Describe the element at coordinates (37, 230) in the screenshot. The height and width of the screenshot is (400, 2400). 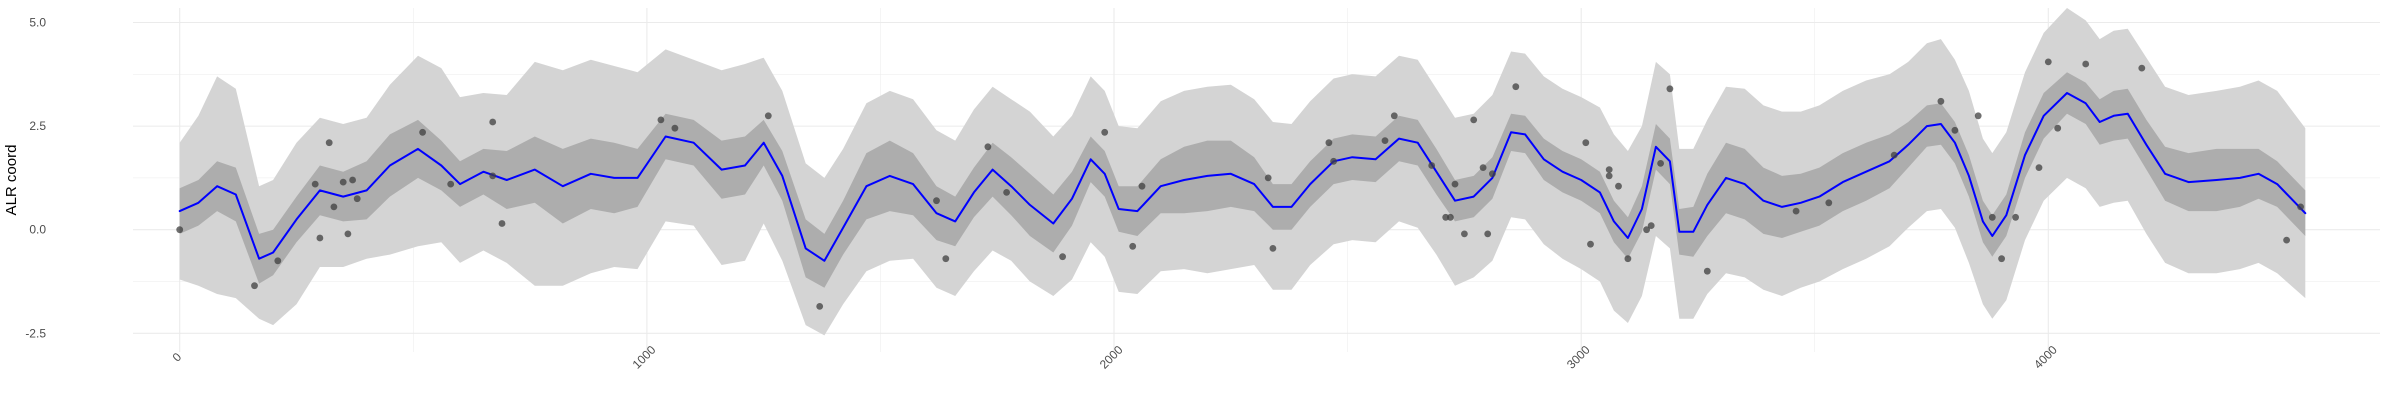
I see `y-tick-label: 0.0` at that location.